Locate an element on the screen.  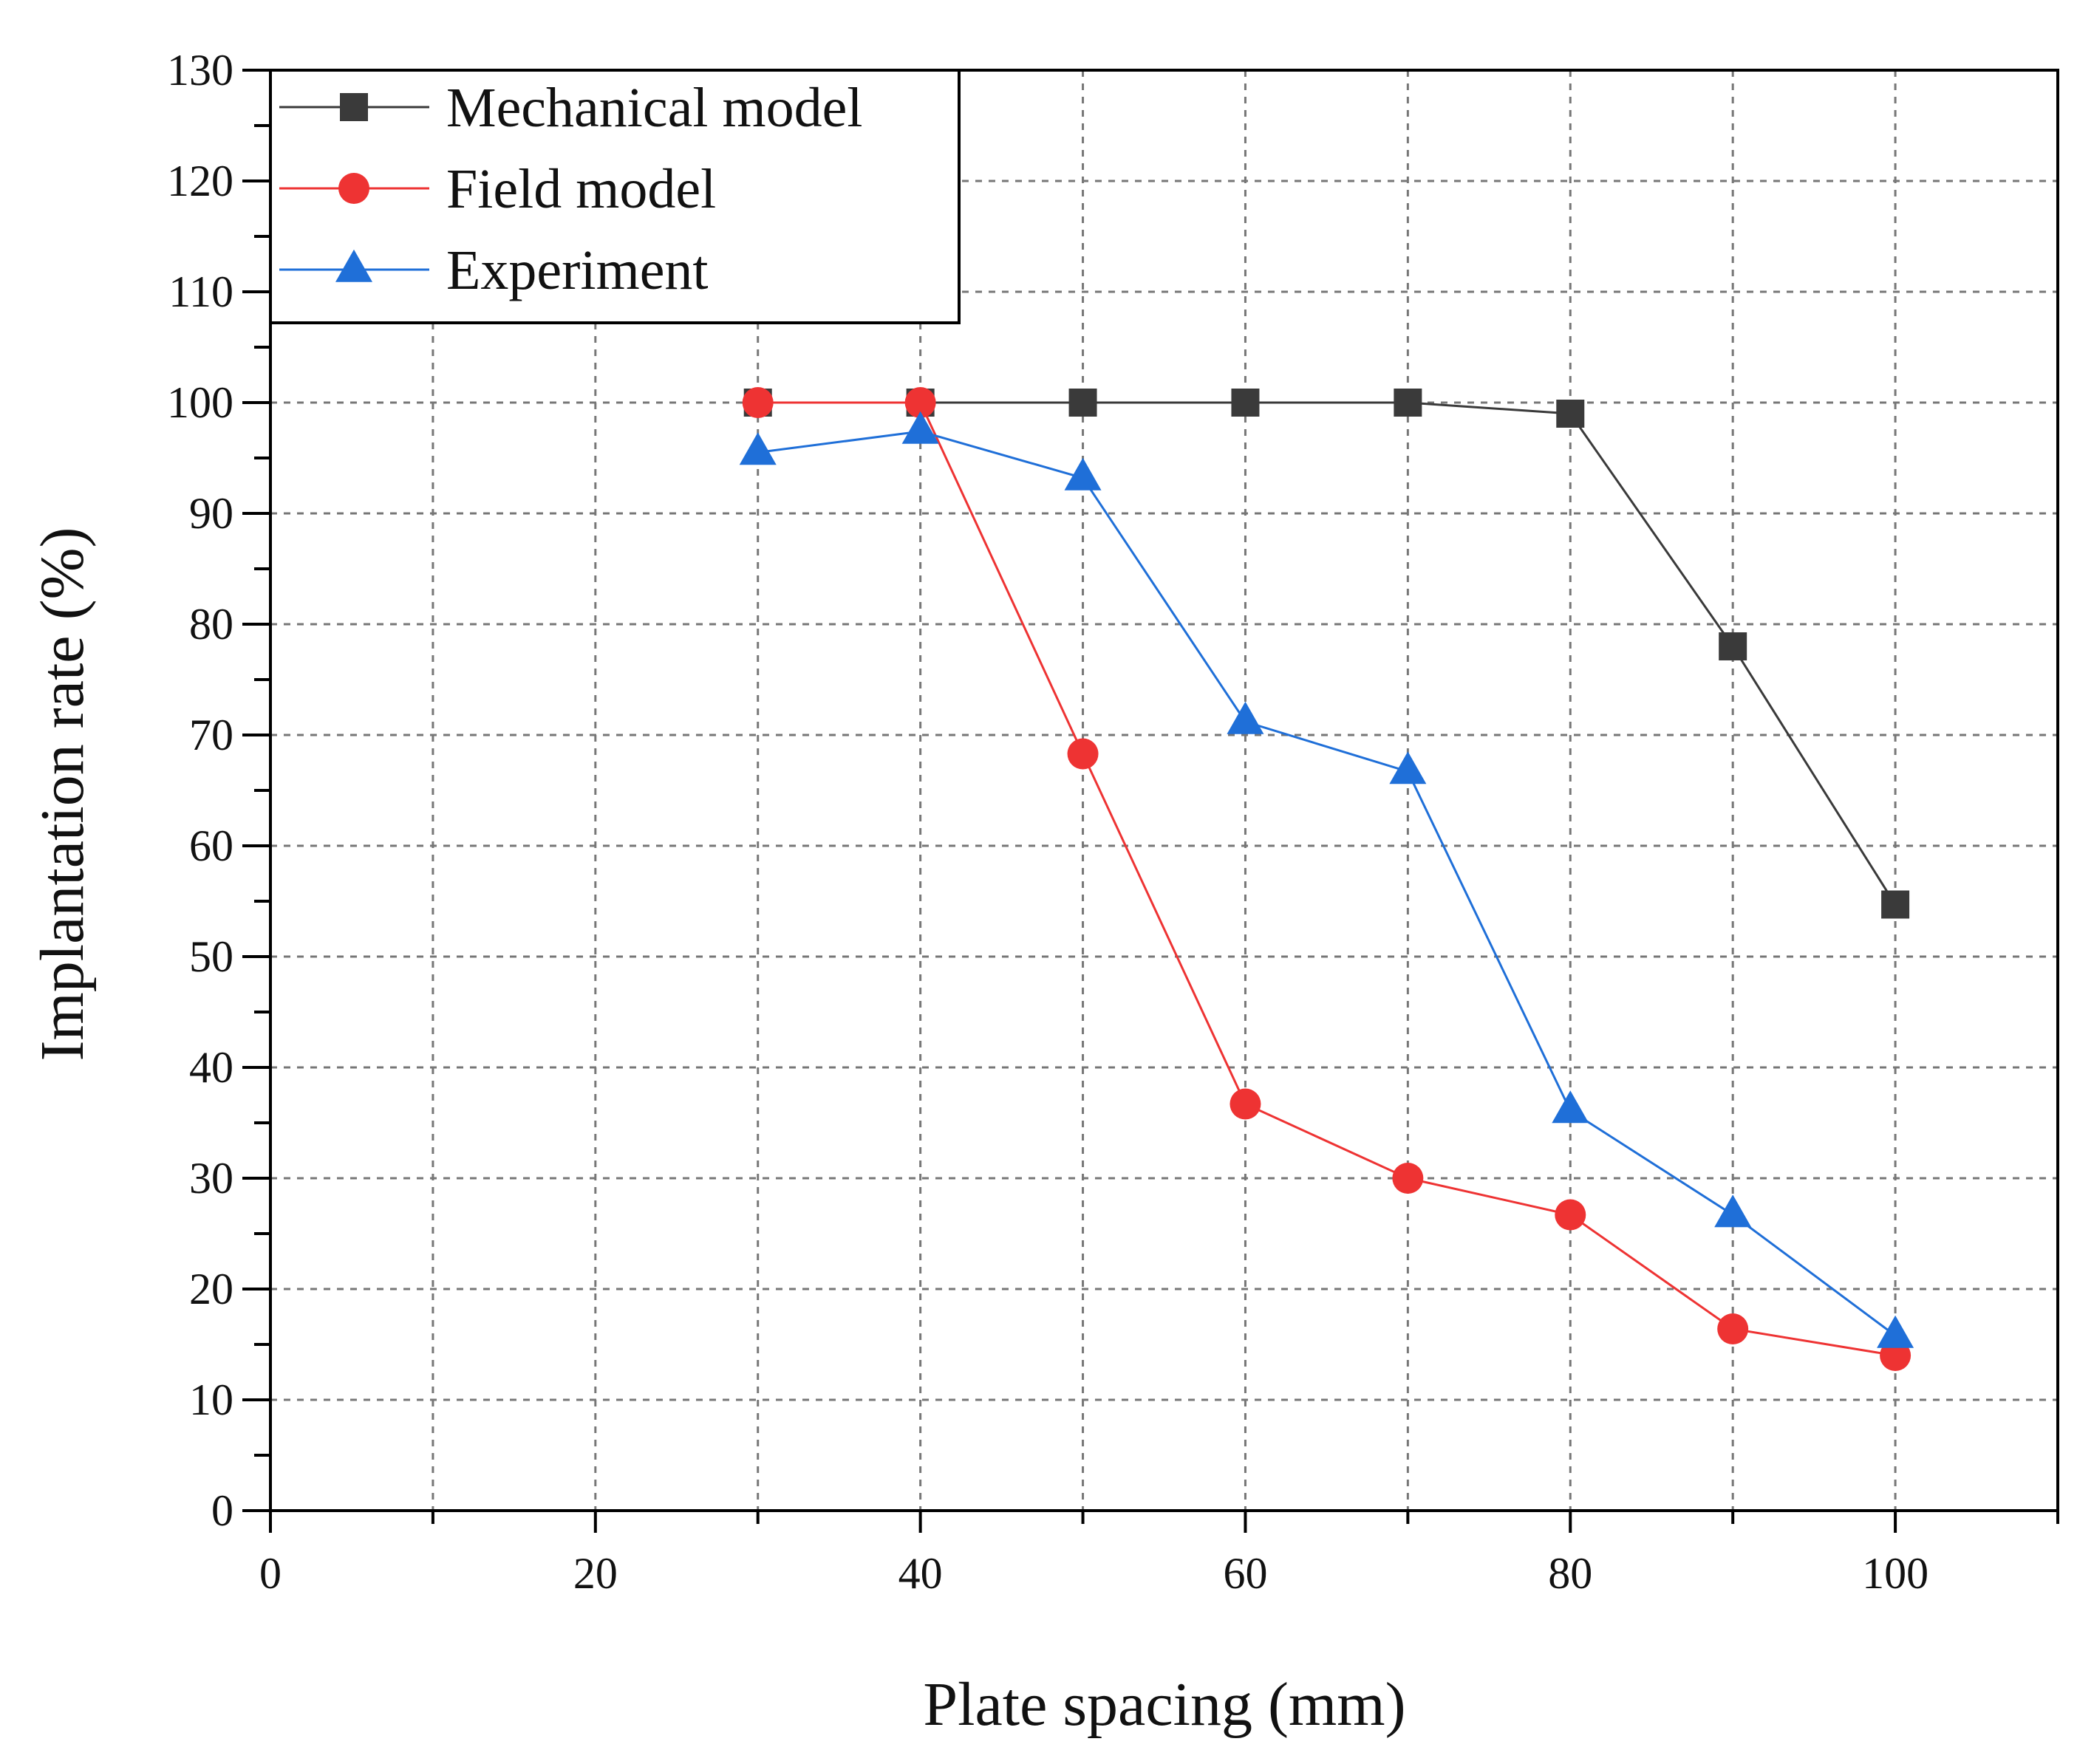
legend-item: Field model is located at coordinates (498, 189).